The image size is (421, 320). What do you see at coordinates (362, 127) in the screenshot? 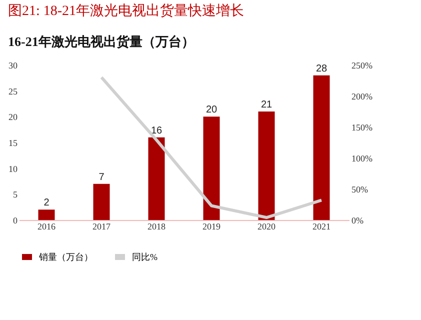
I see `y2-tick-label: 150%` at bounding box center [362, 127].